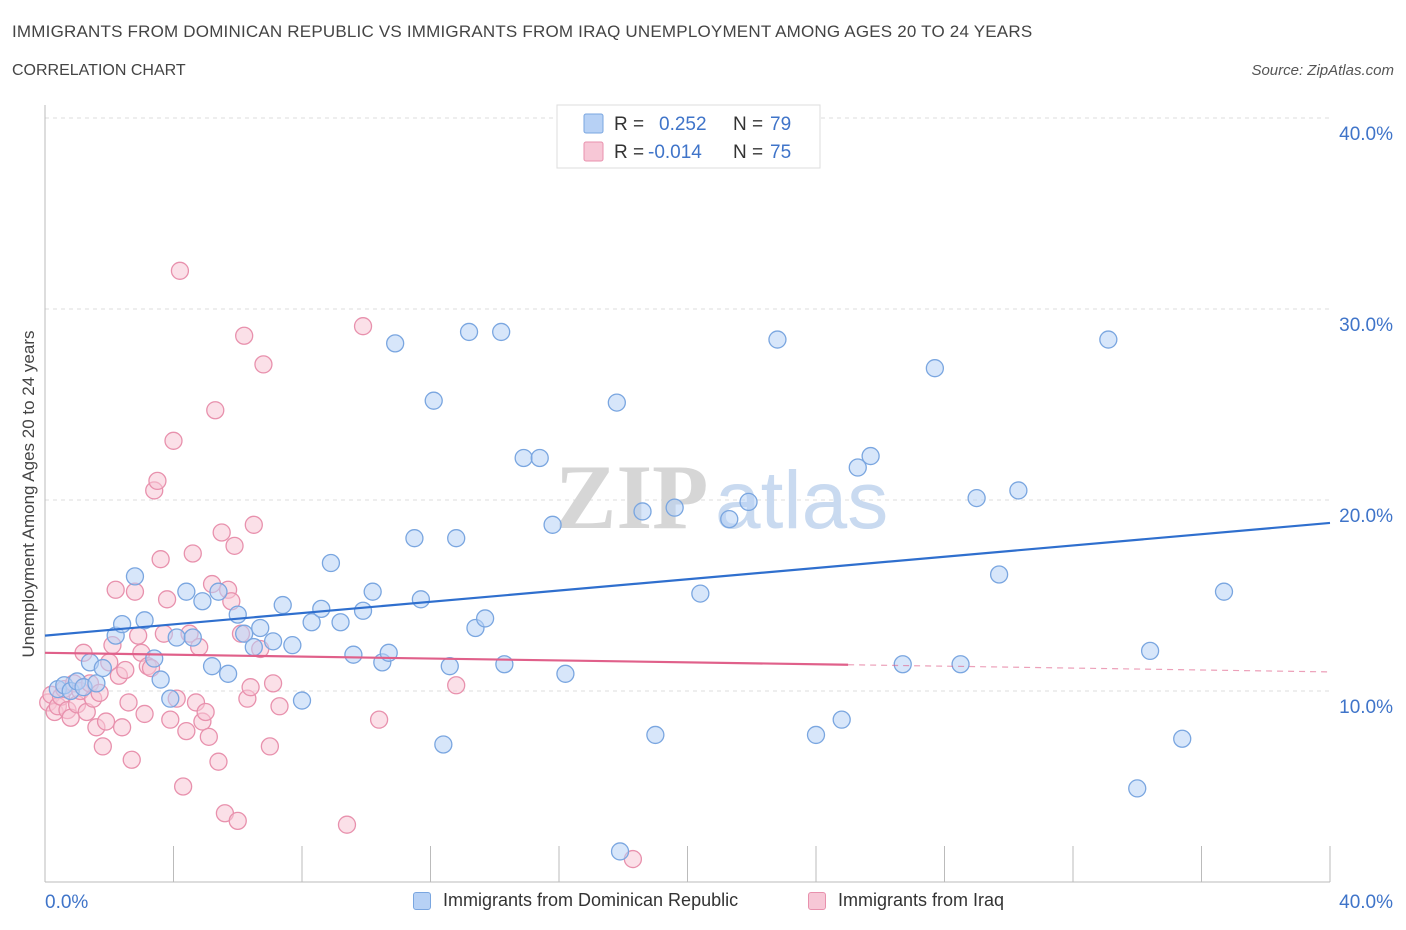 This screenshot has width=1406, height=930. What do you see at coordinates (1366, 325) in the screenshot?
I see `y-tick-label: 30.0%` at bounding box center [1366, 325].